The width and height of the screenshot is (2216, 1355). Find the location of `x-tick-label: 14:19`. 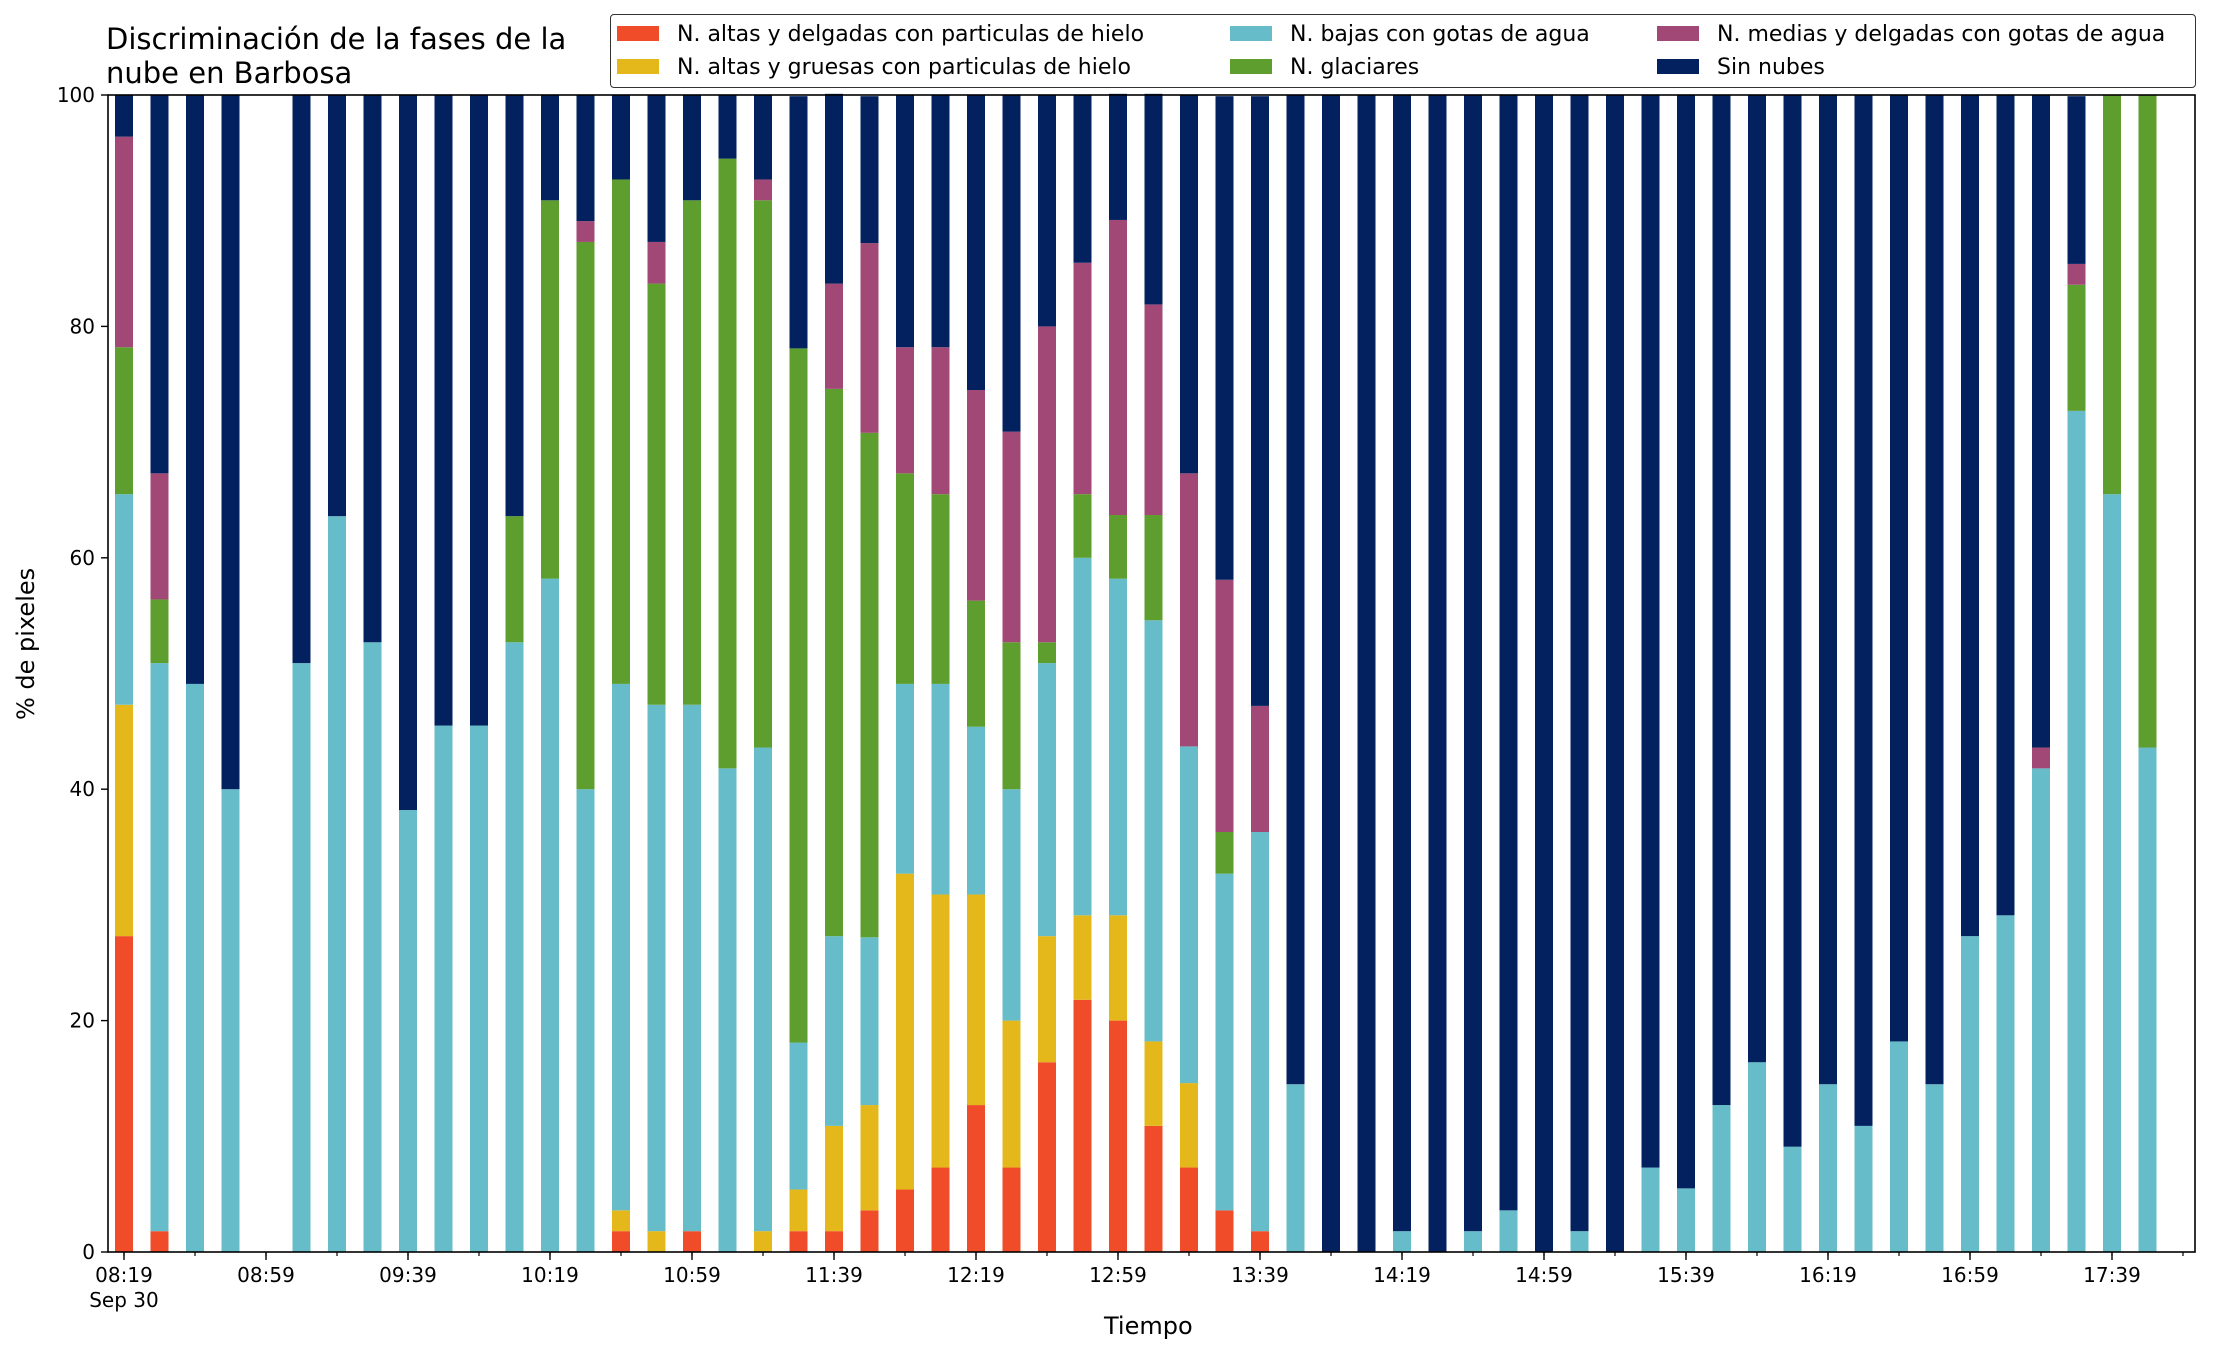

x-tick-label: 14:19 is located at coordinates (1402, 1275).